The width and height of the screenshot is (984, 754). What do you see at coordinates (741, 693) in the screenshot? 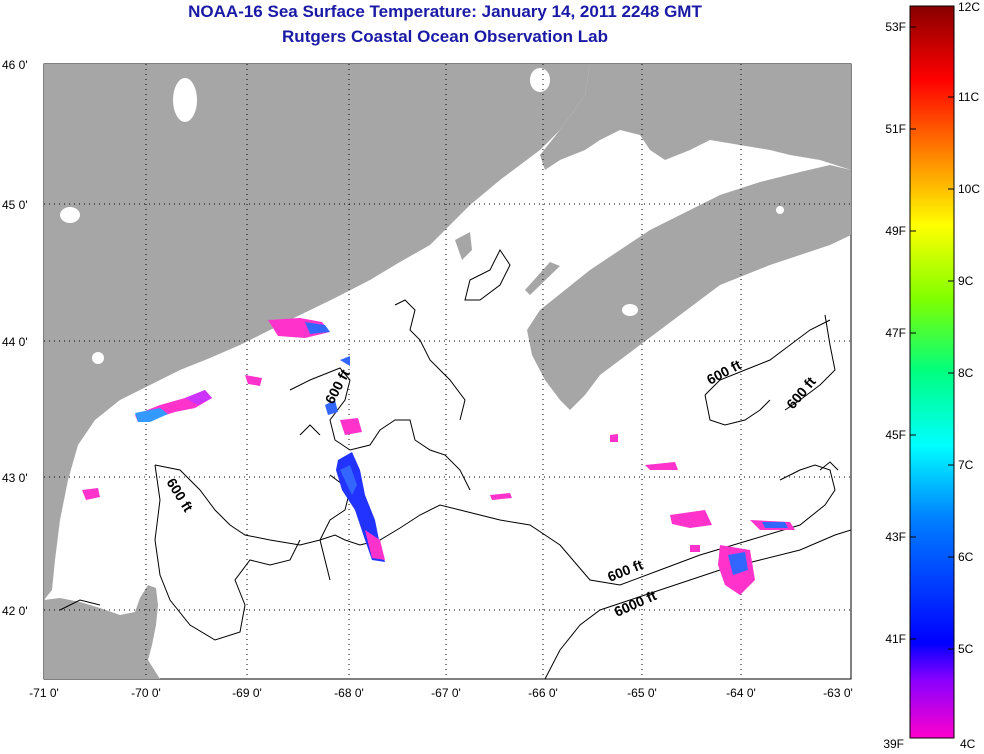
I see `lon-tick-label: -64 0'` at bounding box center [741, 693].